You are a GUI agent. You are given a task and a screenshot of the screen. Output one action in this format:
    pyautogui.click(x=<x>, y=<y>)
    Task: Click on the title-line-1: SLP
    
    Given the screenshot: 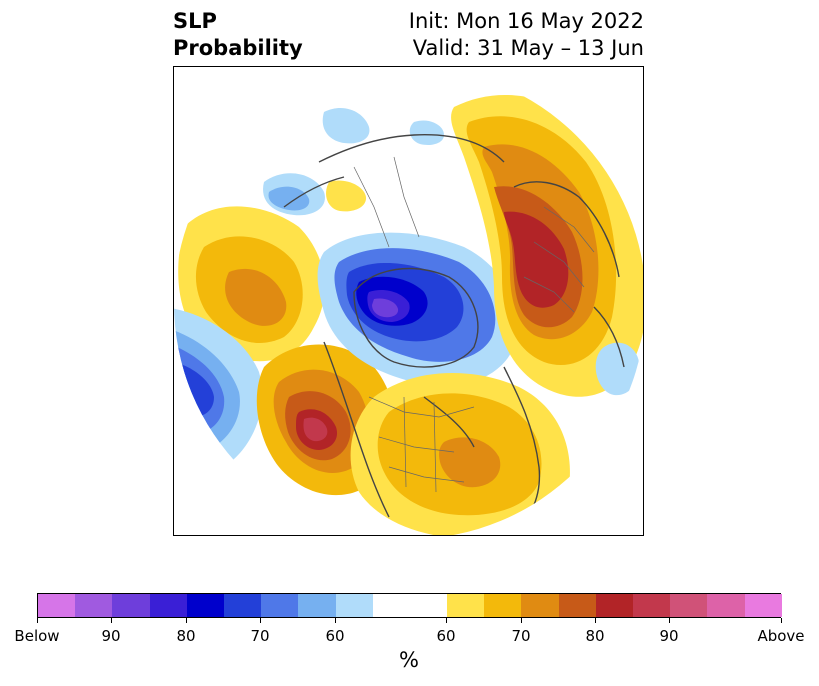 What is the action you would take?
    pyautogui.click(x=195, y=21)
    